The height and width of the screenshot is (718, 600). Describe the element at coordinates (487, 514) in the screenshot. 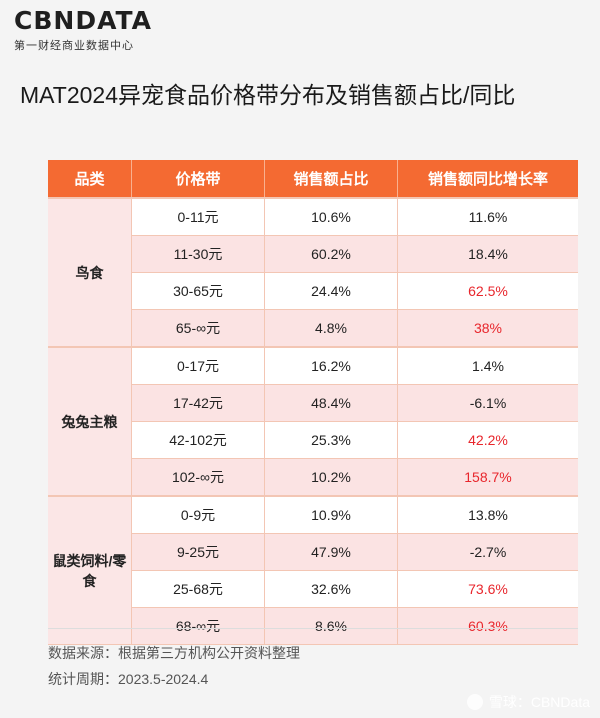

I see `sales-growth-cell: 13.8%` at that location.